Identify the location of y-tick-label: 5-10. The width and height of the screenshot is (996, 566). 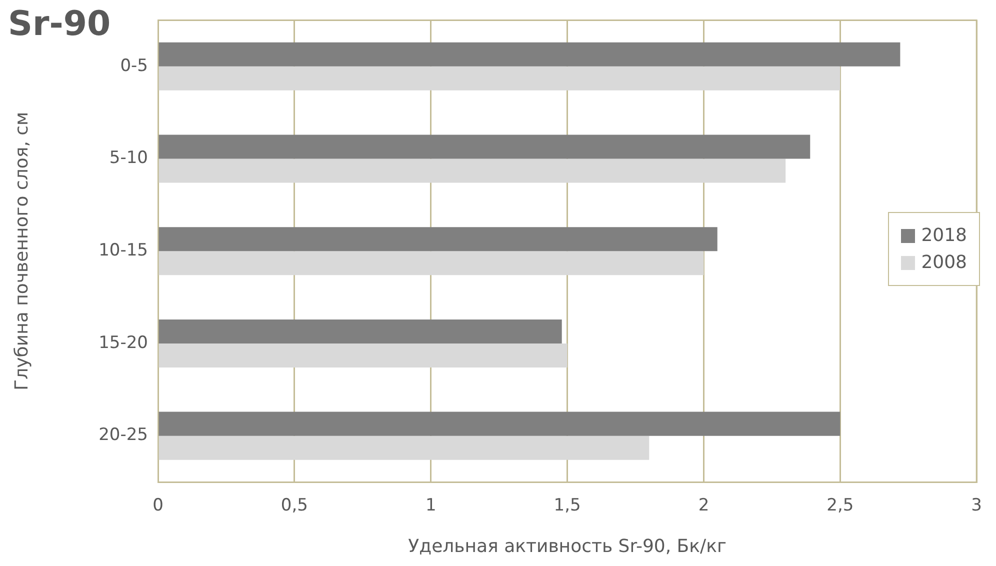
(128, 158).